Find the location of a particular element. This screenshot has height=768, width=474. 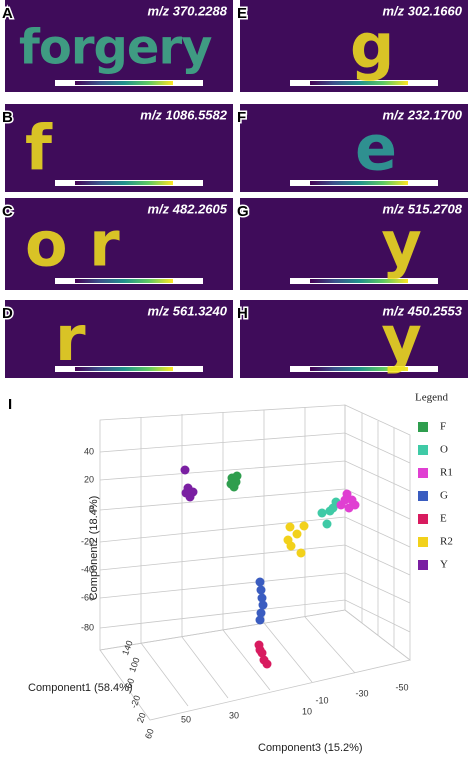

letter-image: f is located at coordinates (39, 147).